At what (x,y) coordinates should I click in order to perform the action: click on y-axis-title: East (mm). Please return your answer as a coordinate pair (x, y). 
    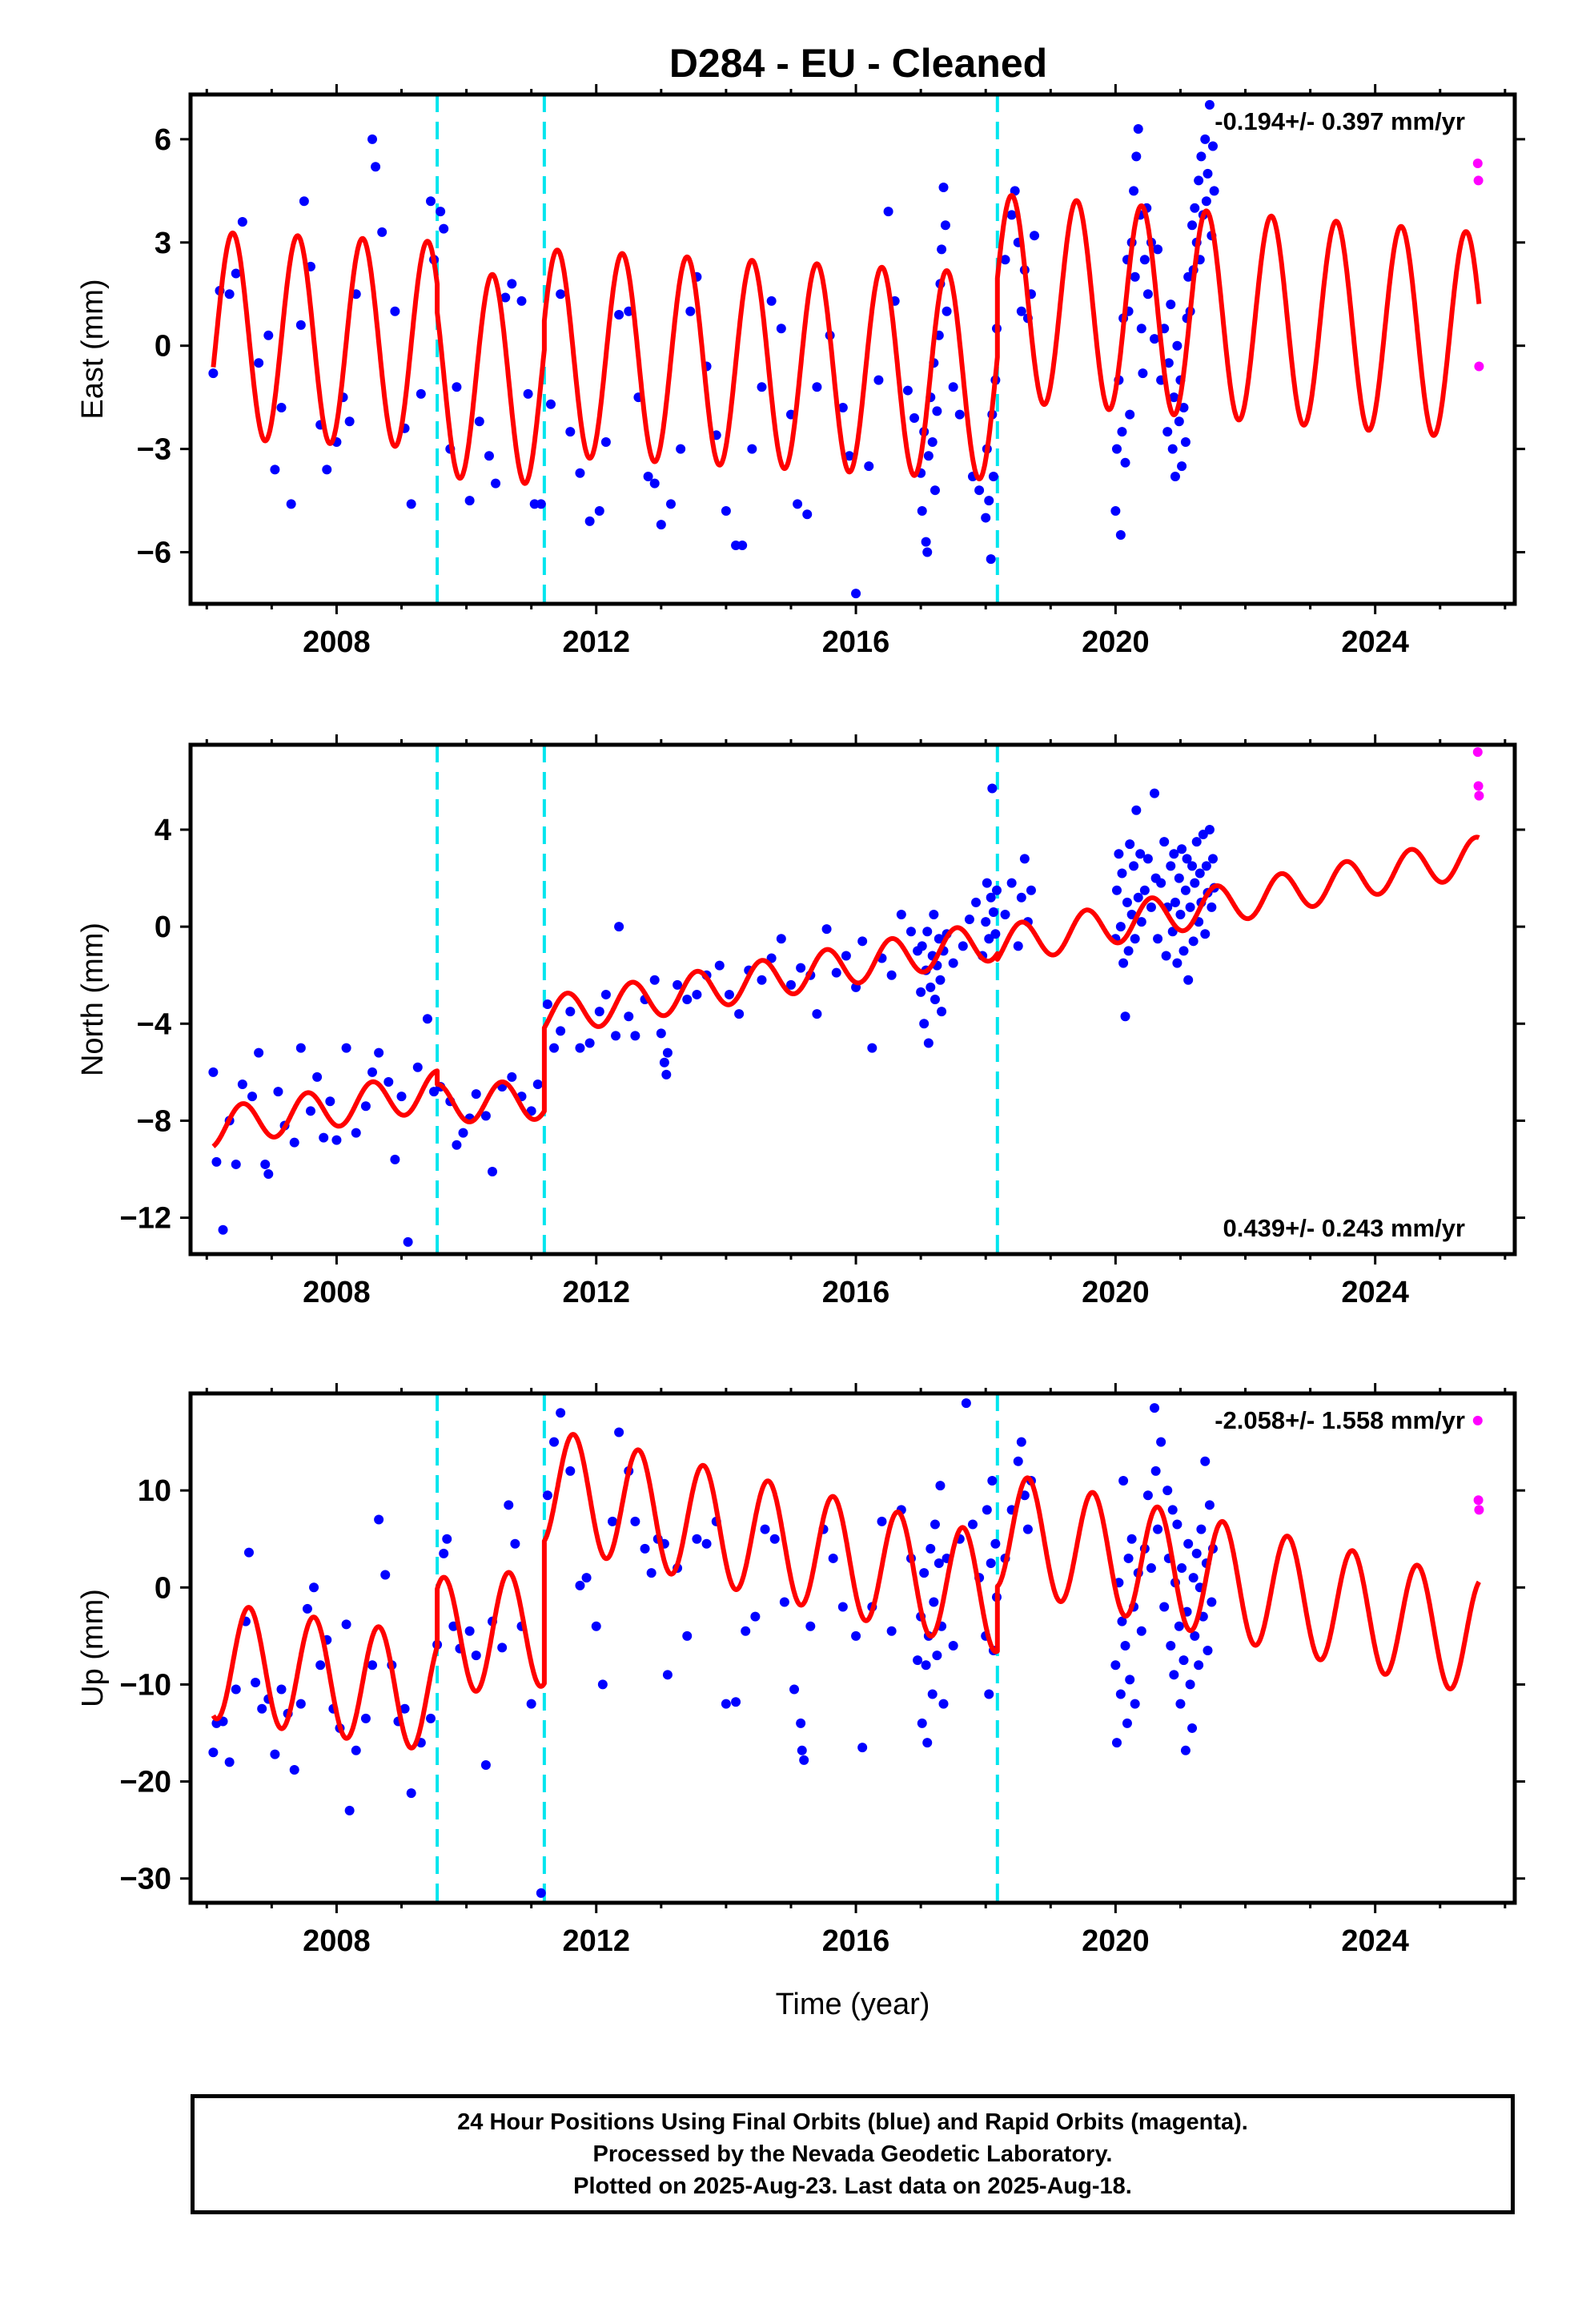
    Looking at the image, I should click on (93, 349).